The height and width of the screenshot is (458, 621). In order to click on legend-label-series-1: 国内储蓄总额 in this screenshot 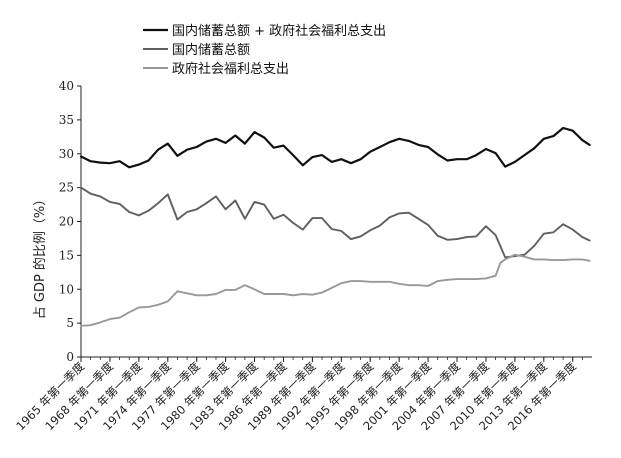, I will do `click(211, 50)`.